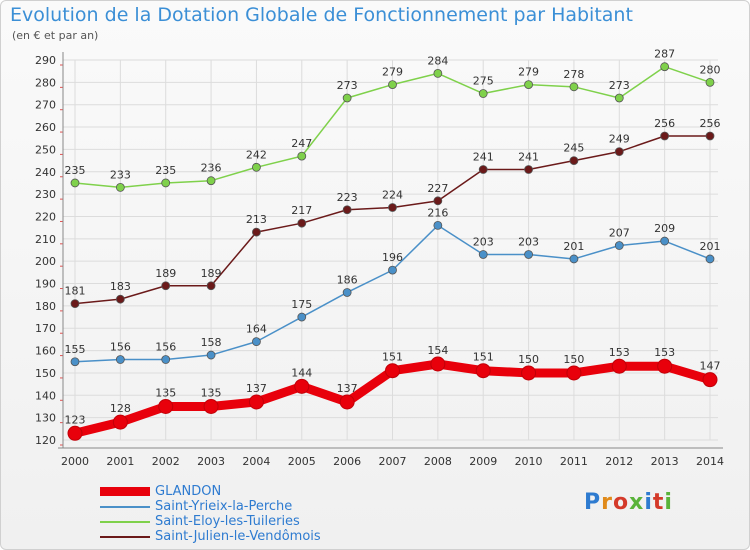  What do you see at coordinates (347, 279) in the screenshot?
I see `data-label-saint-yrieix-la-perche: 186` at bounding box center [347, 279].